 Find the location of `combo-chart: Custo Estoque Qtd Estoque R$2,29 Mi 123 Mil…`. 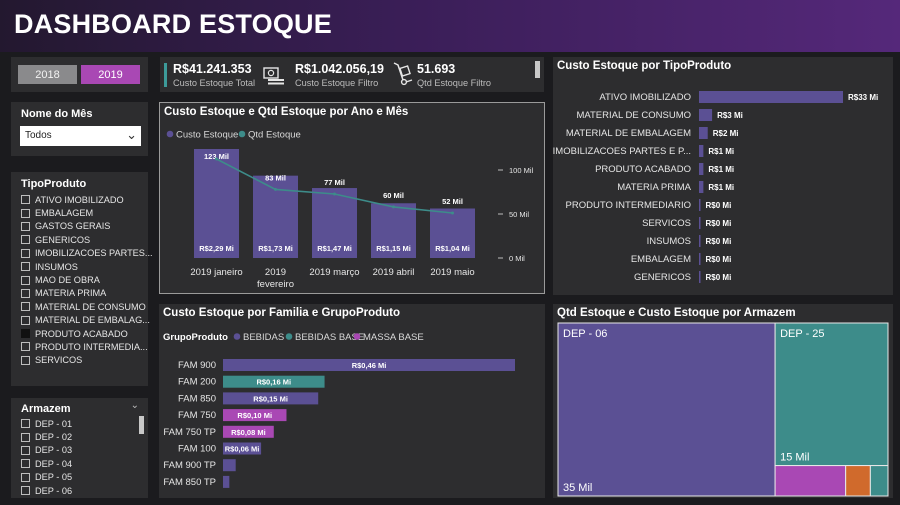

combo-chart: Custo Estoque Qtd Estoque R$2,29 Mi 123 Mil… is located at coordinates (350, 210).